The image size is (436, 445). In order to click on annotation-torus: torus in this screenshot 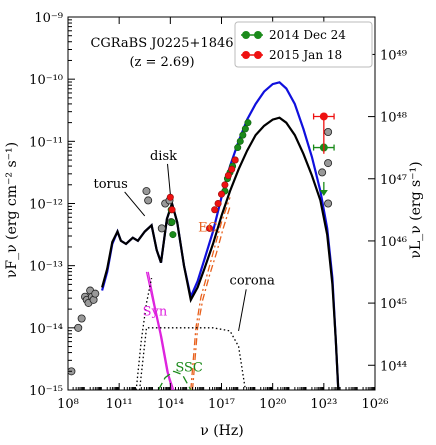, I will do `click(110, 184)`.